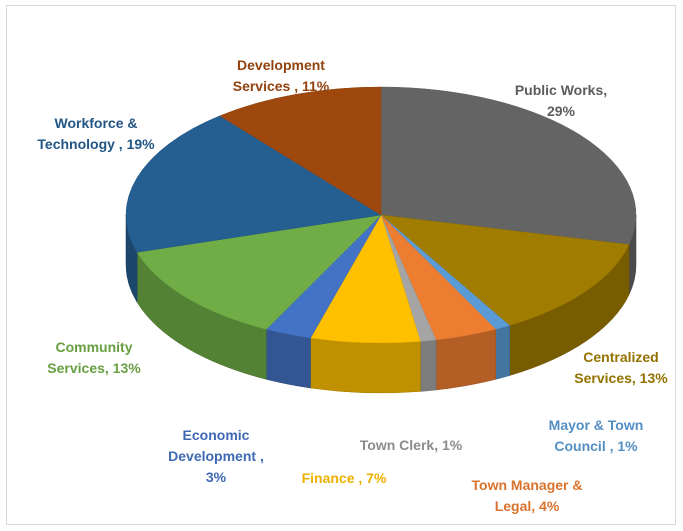  Describe the element at coordinates (596, 435) in the screenshot. I see `data-label: Mayor & Town Council , 1%` at that location.